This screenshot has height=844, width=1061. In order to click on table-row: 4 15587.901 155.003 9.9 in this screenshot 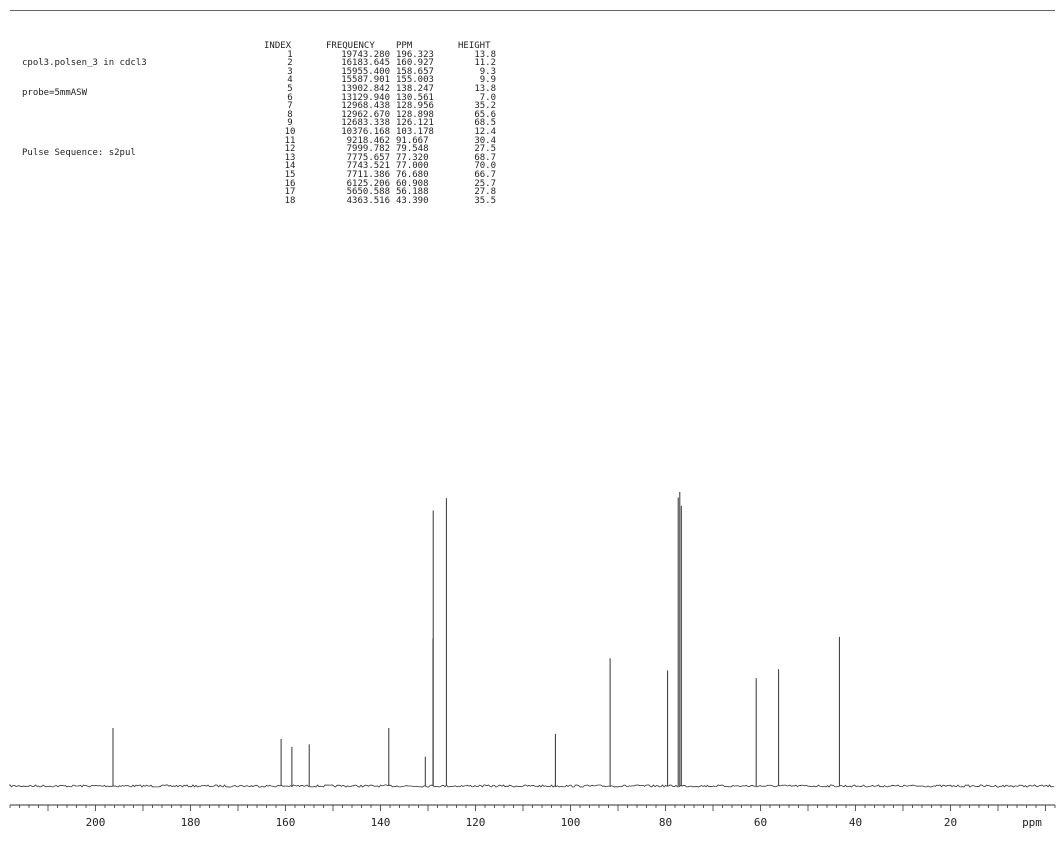, I will do `click(377, 80)`.